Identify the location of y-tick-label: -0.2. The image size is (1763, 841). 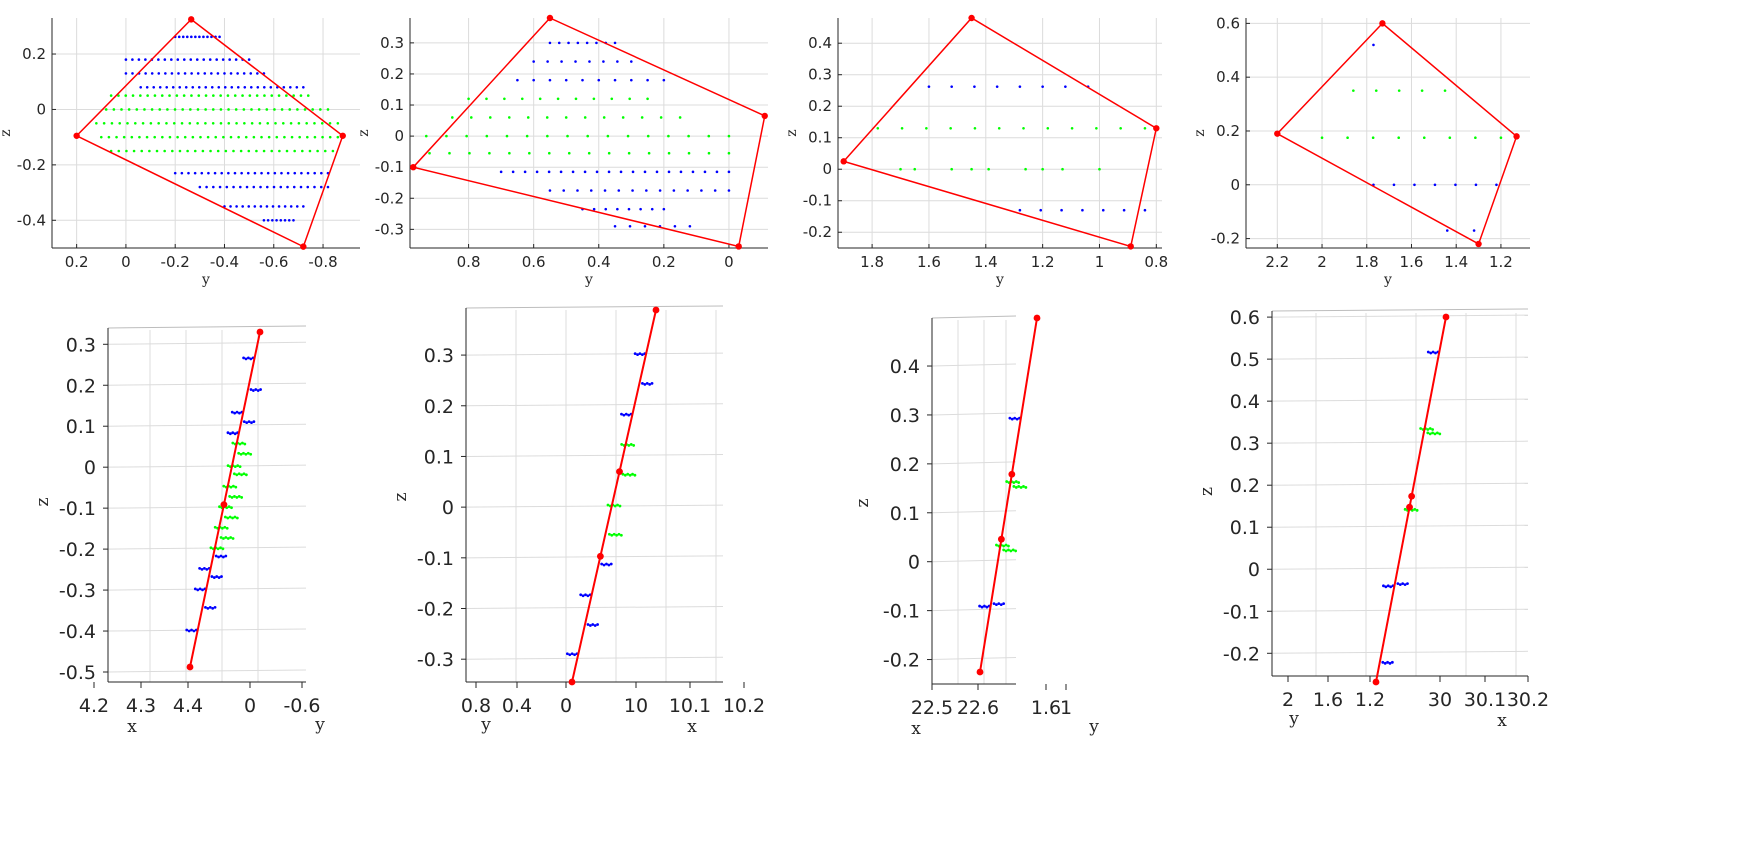
(1225, 239).